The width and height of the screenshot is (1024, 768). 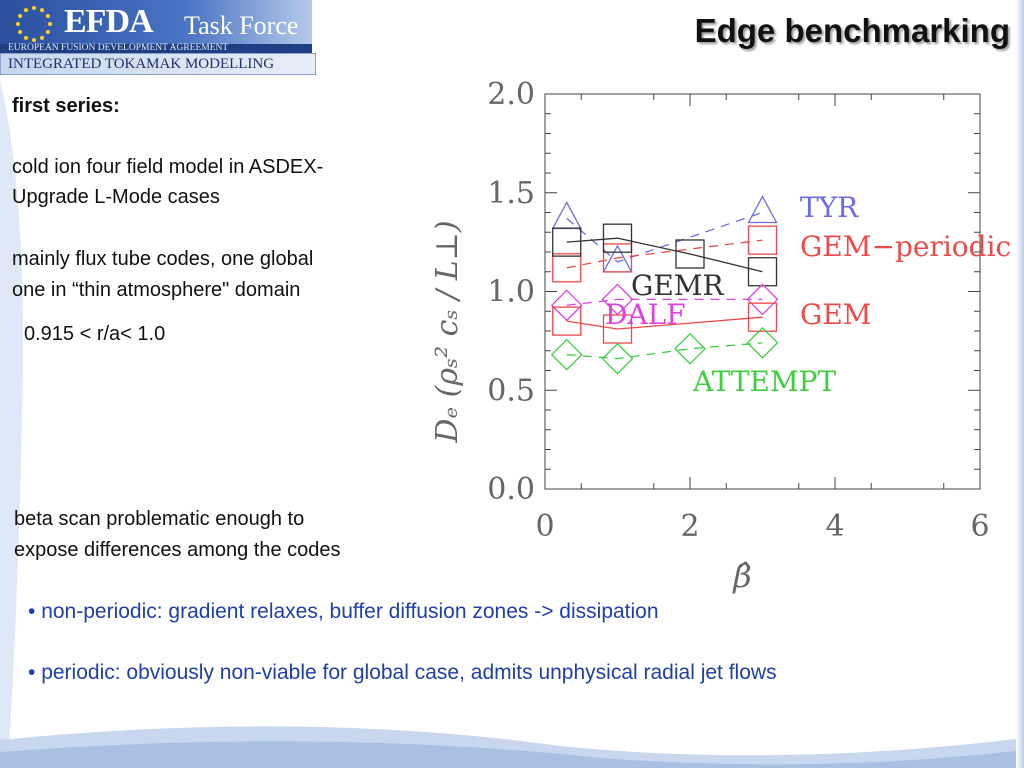 I want to click on model-line-1: cold ion four field model in ASDEX-, so click(x=168, y=167).